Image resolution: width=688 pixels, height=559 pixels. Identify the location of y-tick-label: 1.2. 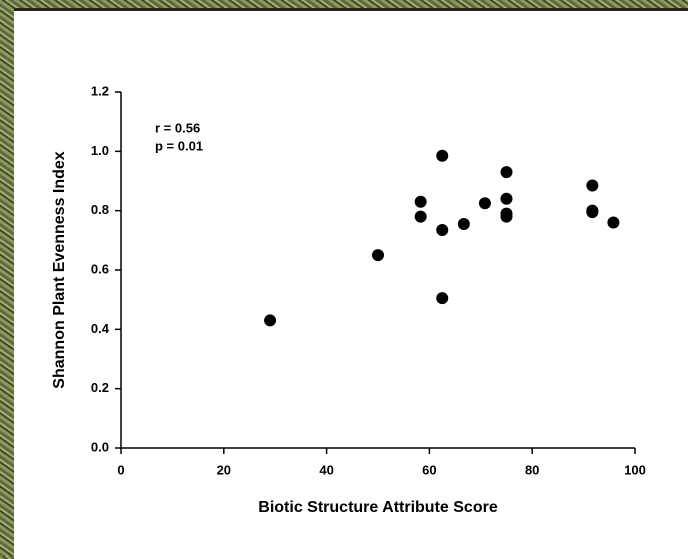
(100, 90).